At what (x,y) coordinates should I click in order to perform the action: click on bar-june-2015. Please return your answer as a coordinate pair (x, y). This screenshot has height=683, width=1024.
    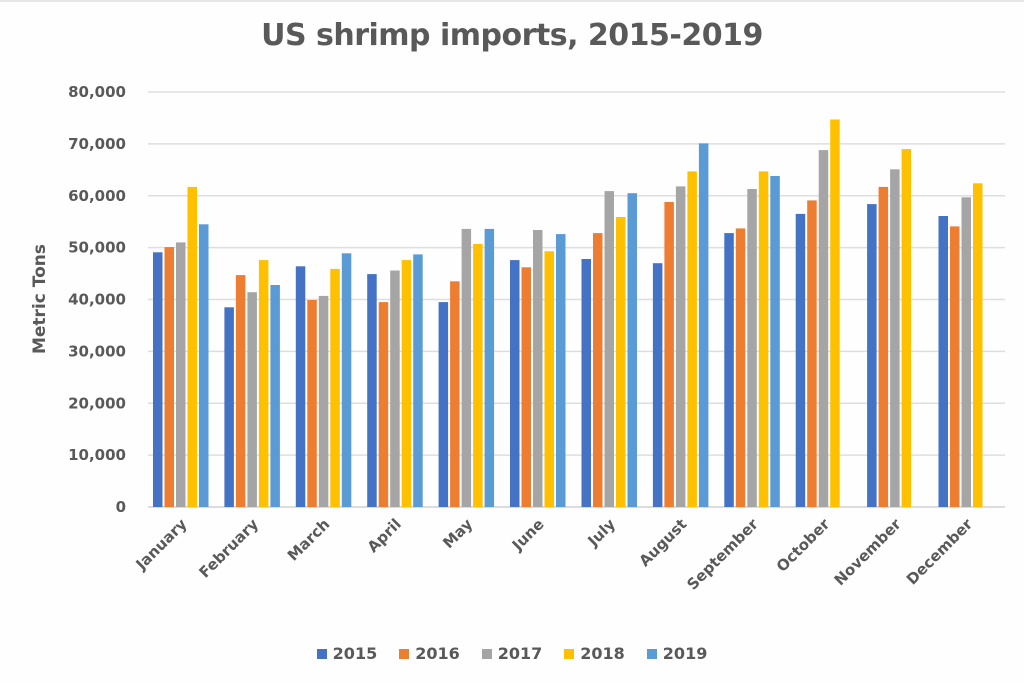
    Looking at the image, I should click on (515, 383).